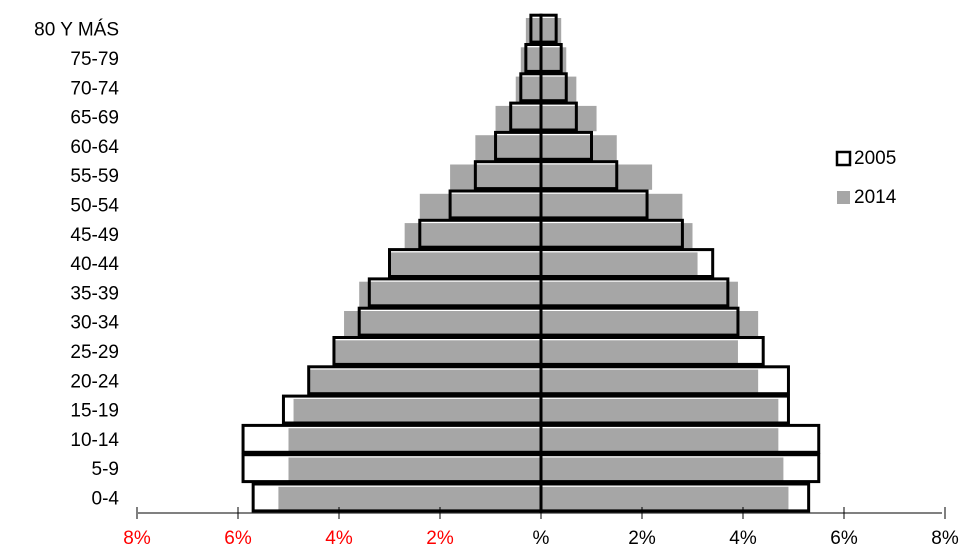 This screenshot has height=548, width=964. Describe the element at coordinates (94, 235) in the screenshot. I see `y-tick-label: 45-49` at that location.